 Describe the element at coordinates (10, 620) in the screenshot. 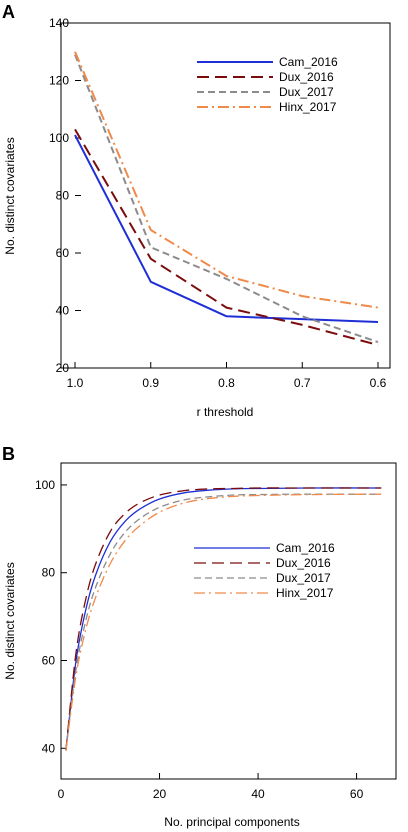

I see `panel-b-y-axis-label: No. distinct covariates` at that location.